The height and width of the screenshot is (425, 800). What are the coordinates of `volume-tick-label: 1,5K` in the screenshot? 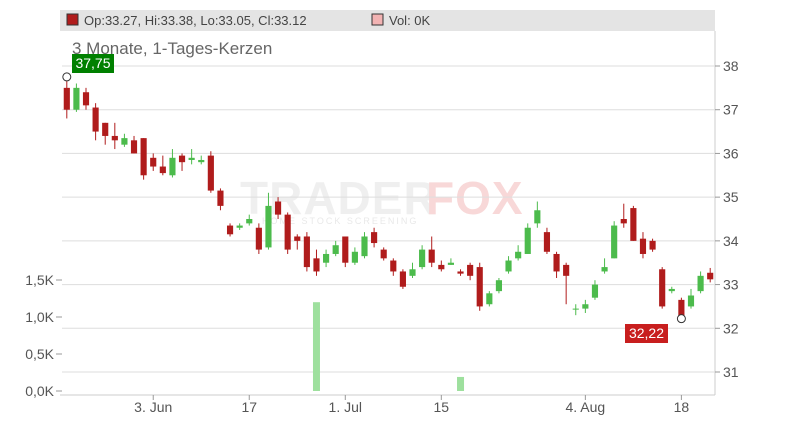 It's located at (39, 280).